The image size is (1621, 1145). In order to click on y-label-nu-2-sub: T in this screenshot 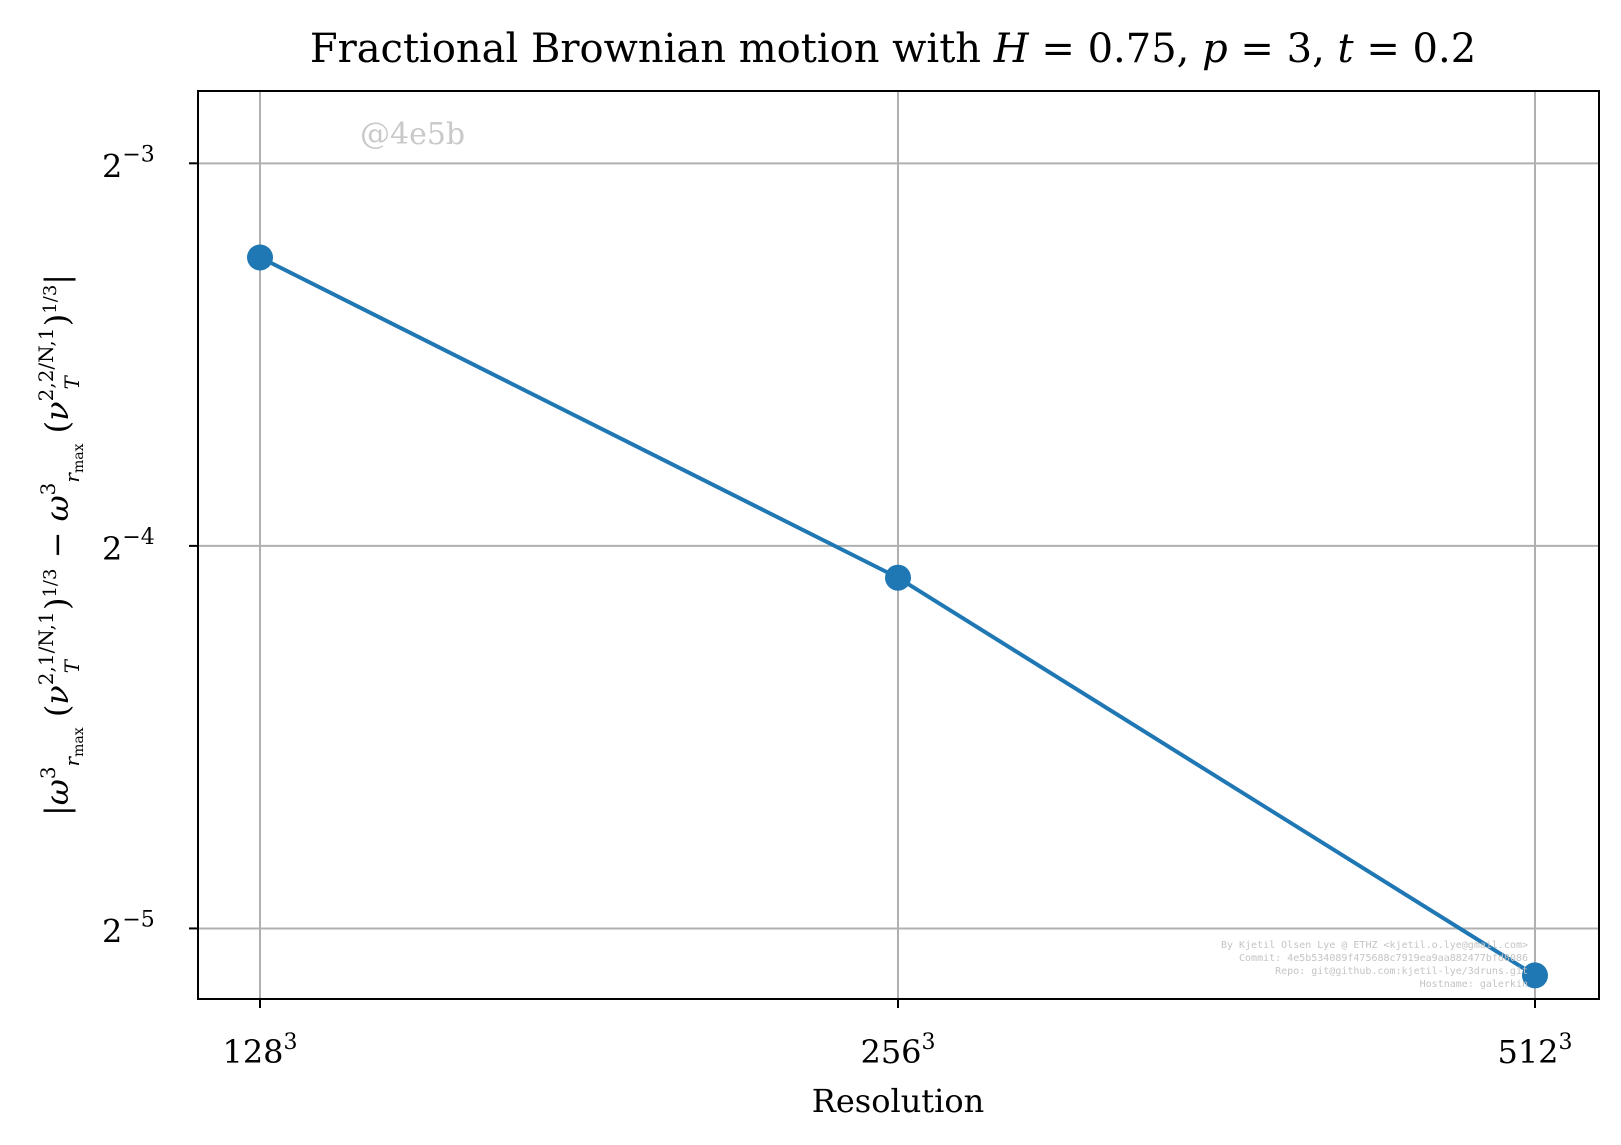, I will do `click(72, 382)`.